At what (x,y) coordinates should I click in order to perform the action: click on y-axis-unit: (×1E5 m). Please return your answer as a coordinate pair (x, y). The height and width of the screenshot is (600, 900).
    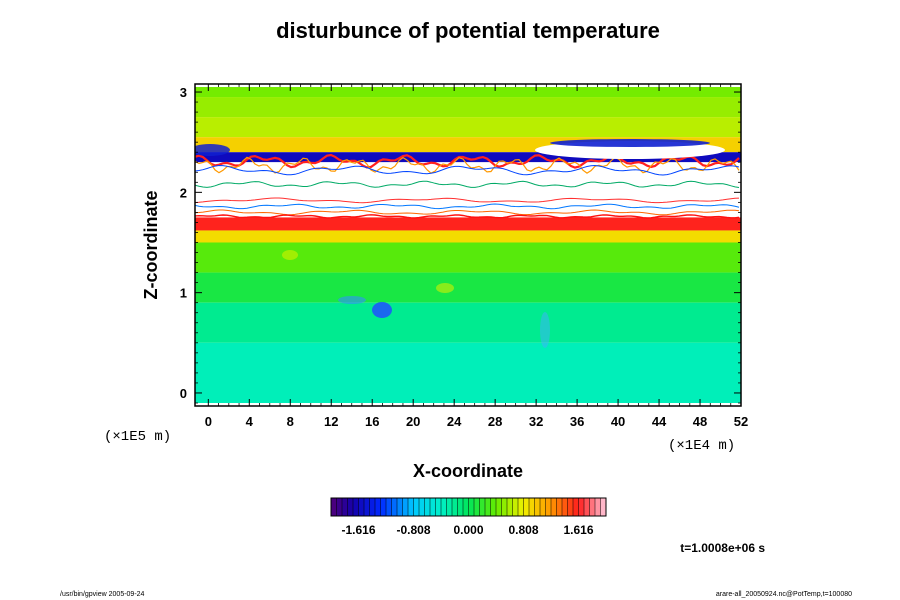
    Looking at the image, I should click on (137, 437).